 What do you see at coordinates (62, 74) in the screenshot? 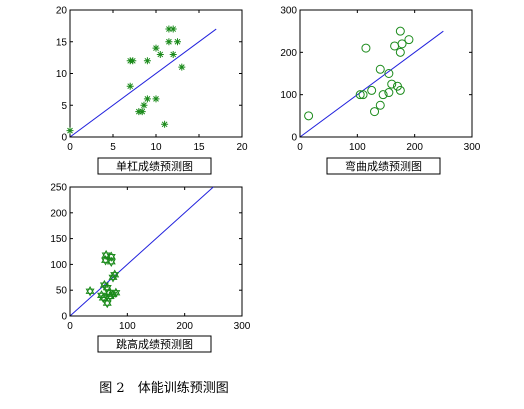
I see `y-tick-label: 10` at bounding box center [62, 74].